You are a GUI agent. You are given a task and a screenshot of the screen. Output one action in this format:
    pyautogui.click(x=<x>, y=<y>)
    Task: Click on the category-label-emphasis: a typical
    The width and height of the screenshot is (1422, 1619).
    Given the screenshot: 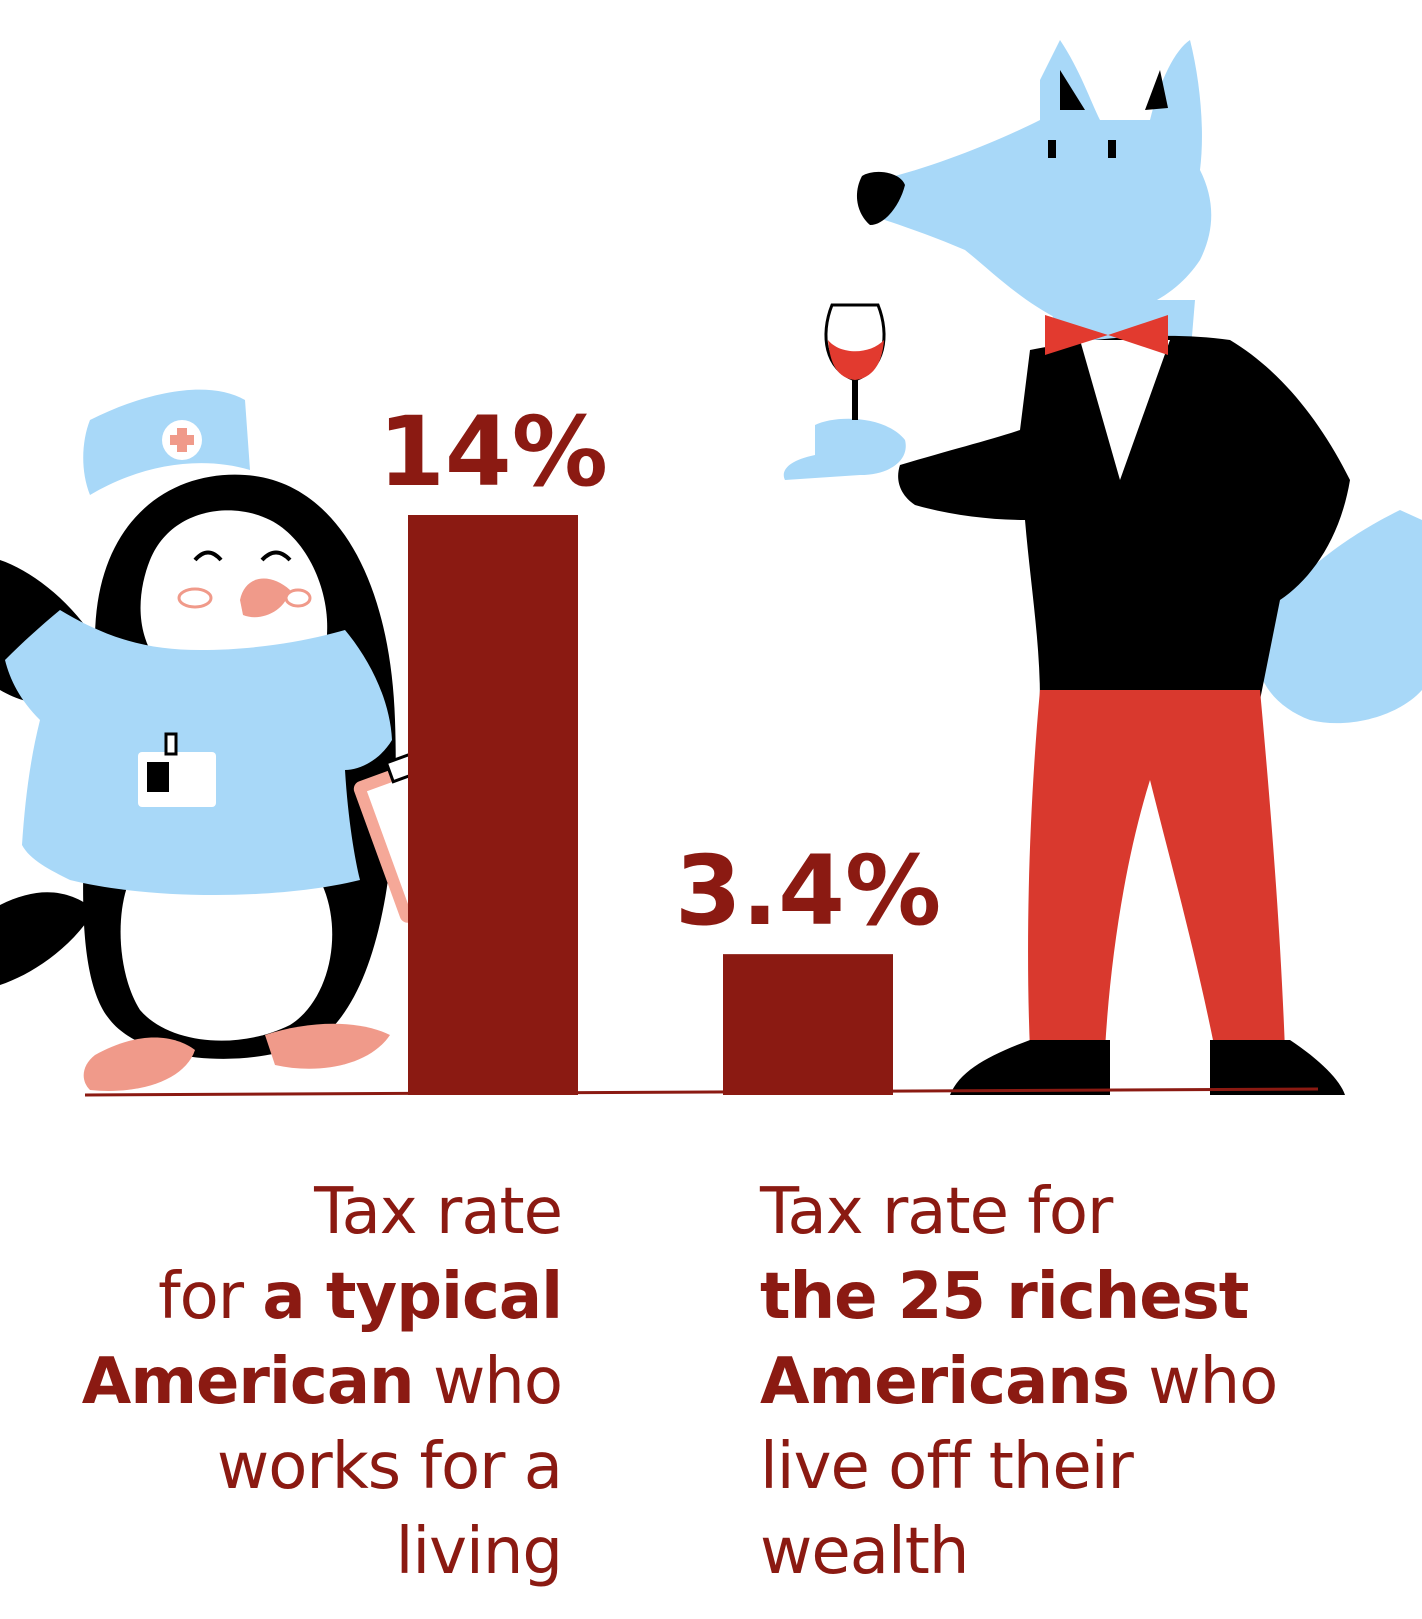 What is the action you would take?
    pyautogui.click(x=412, y=1297)
    